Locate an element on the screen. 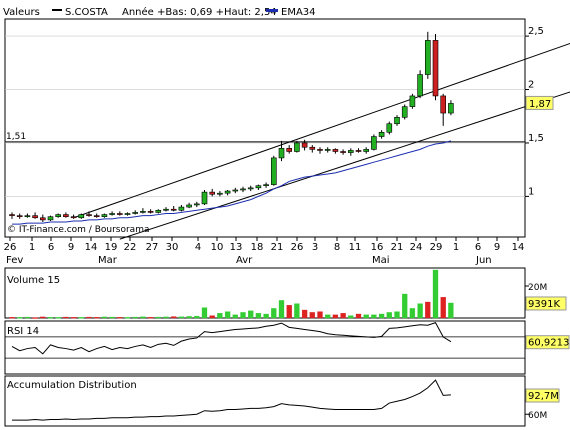 The image size is (570, 430). volume-panel is located at coordinates (265, 293).